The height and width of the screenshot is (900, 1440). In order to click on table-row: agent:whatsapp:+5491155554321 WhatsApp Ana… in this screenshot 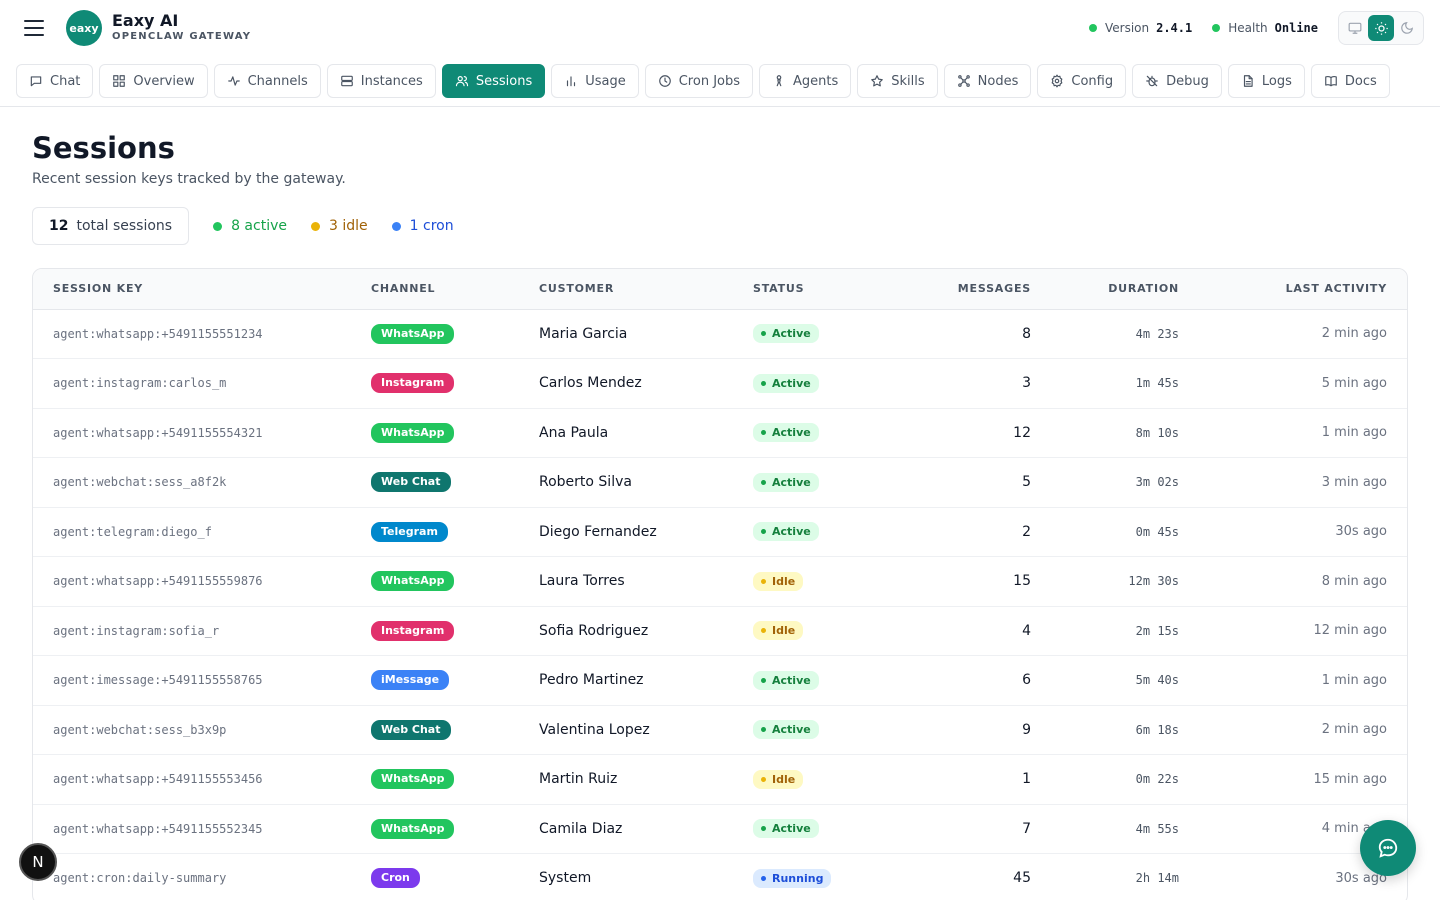, I will do `click(720, 433)`.